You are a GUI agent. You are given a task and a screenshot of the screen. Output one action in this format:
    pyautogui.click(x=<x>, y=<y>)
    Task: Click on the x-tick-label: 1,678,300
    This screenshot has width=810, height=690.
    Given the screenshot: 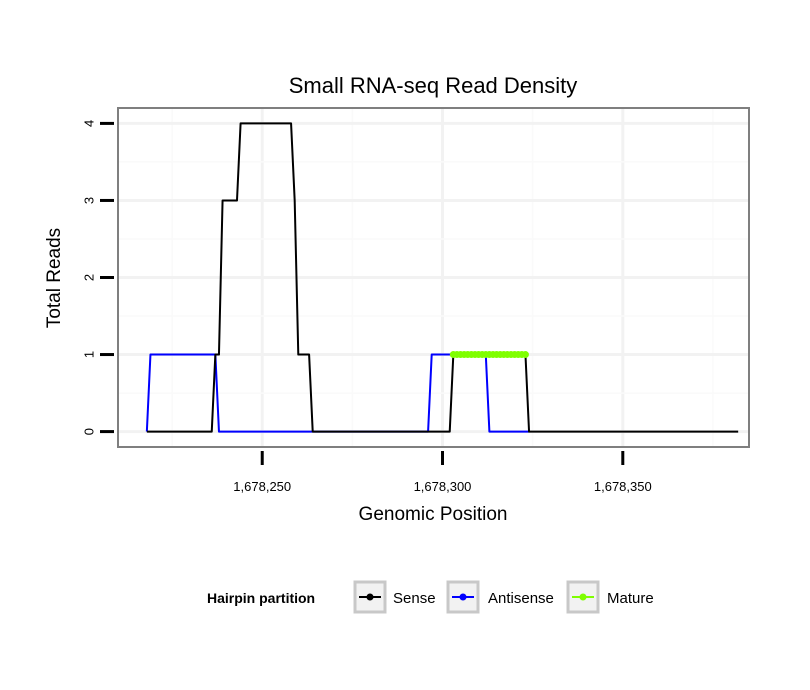 What is the action you would take?
    pyautogui.click(x=443, y=486)
    